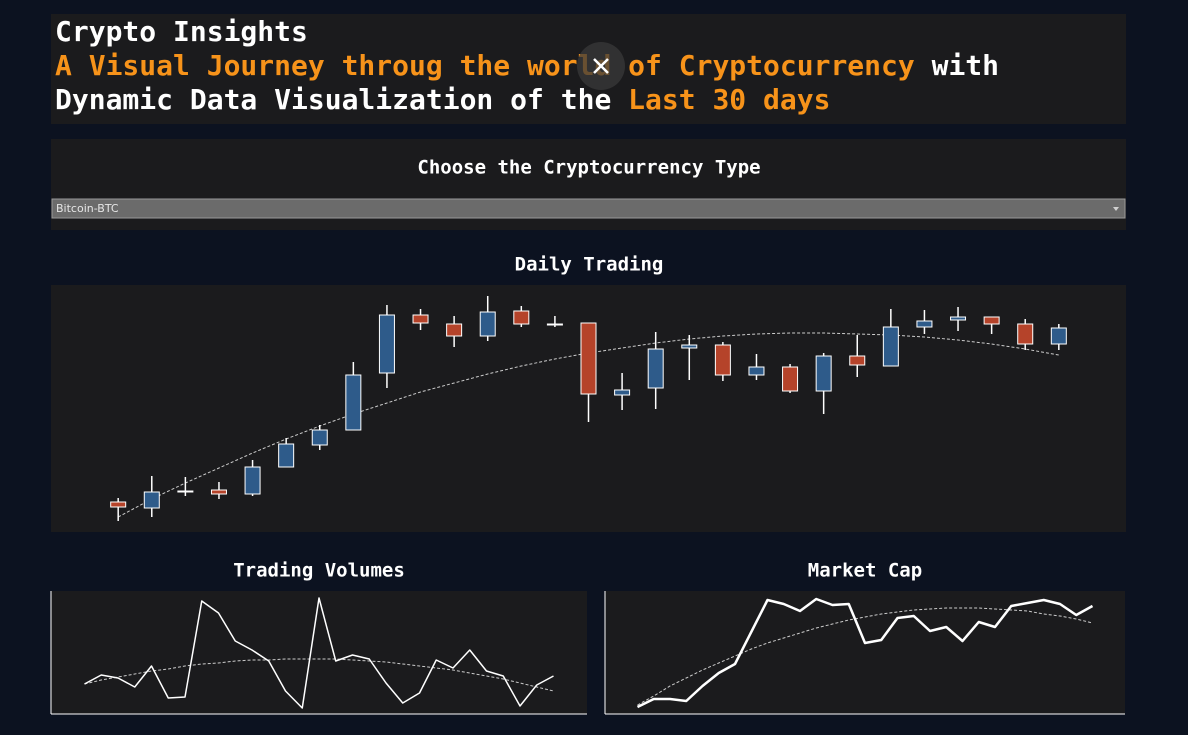 The width and height of the screenshot is (1188, 735). I want to click on subtitle-segment: Dynamic Data Visualization of the, so click(341, 99).